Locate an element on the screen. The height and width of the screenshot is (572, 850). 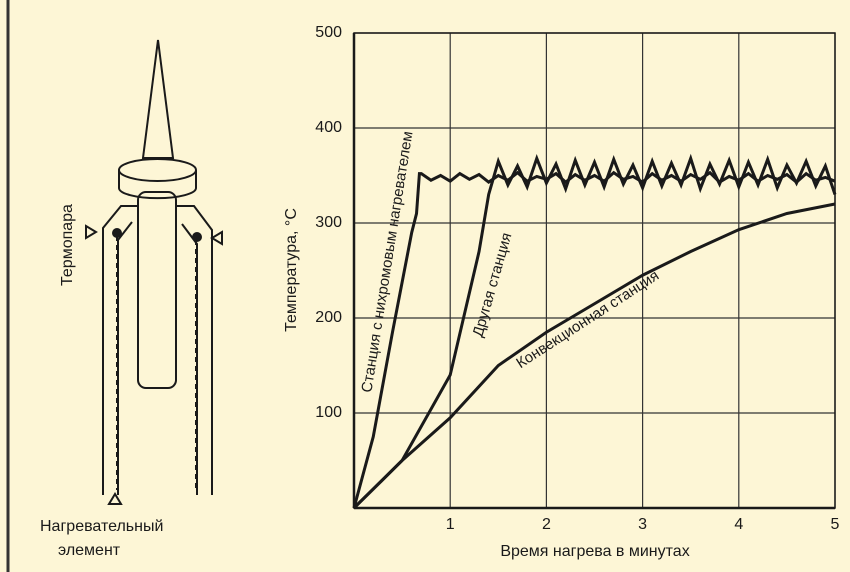
sleeve-left-outer is located at coordinates (120, 350).